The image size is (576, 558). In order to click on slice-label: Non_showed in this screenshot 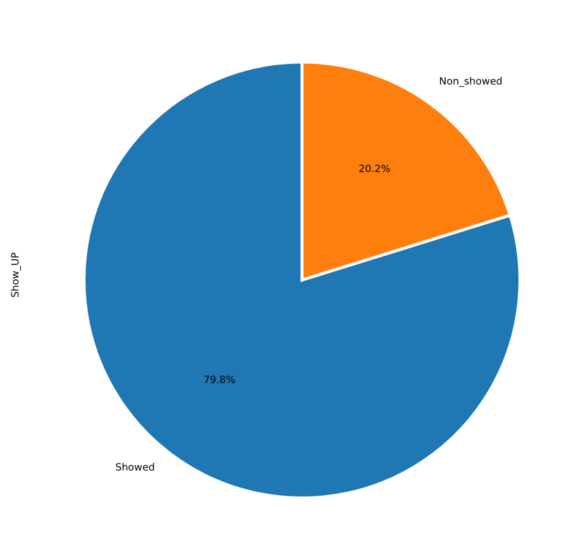, I will do `click(470, 82)`.